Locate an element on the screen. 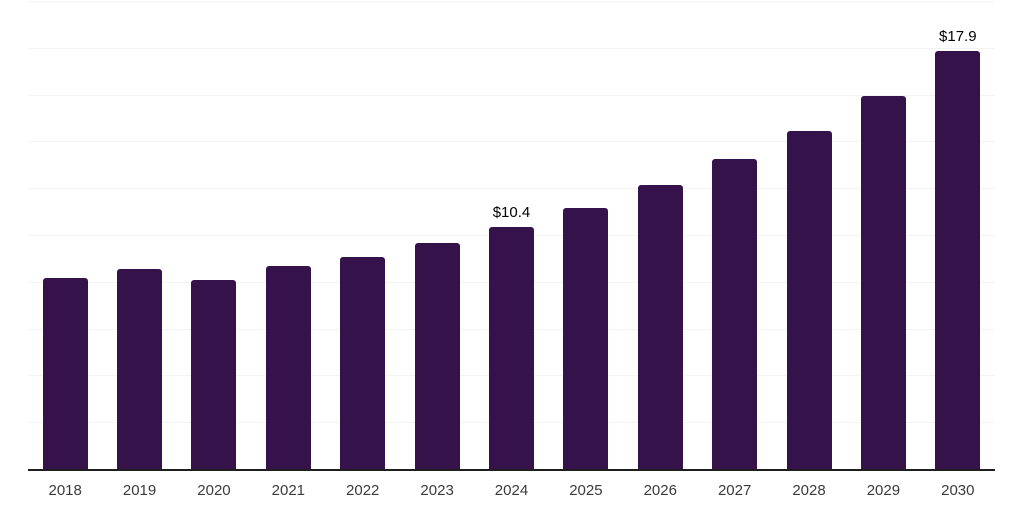  bar-2022 is located at coordinates (363, 363).